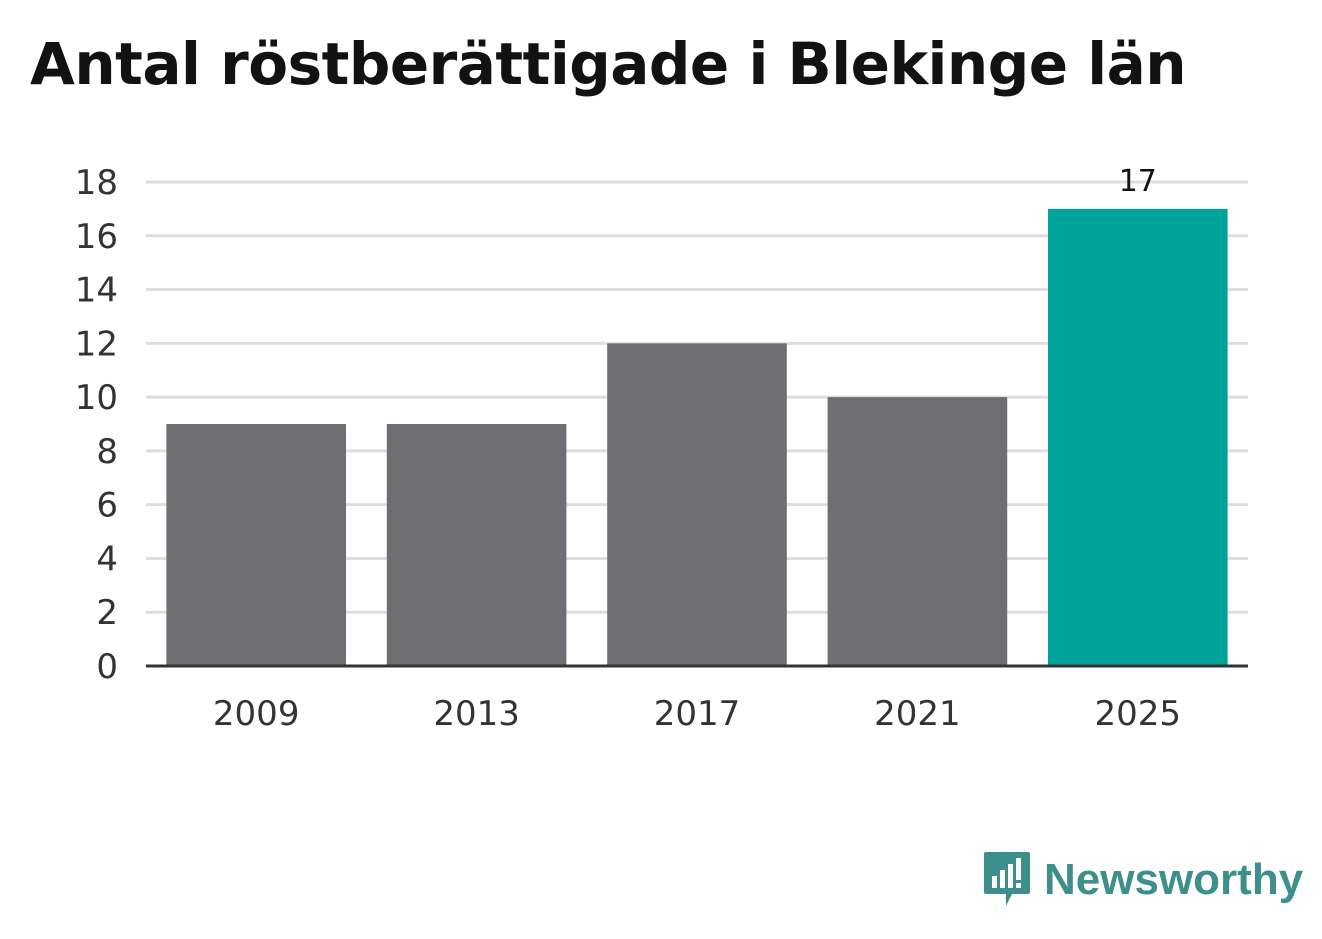 This screenshot has width=1322, height=939. I want to click on bar-2009, so click(256, 545).